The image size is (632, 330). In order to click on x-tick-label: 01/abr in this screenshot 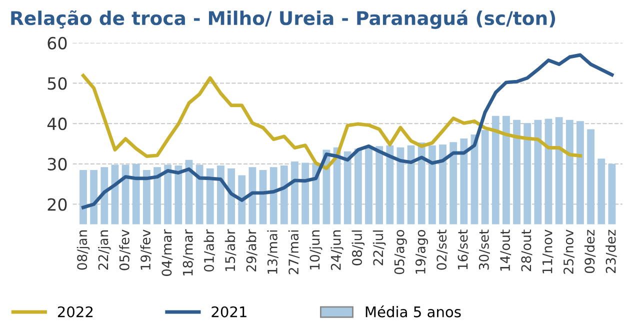, I will do `click(210, 250)`.